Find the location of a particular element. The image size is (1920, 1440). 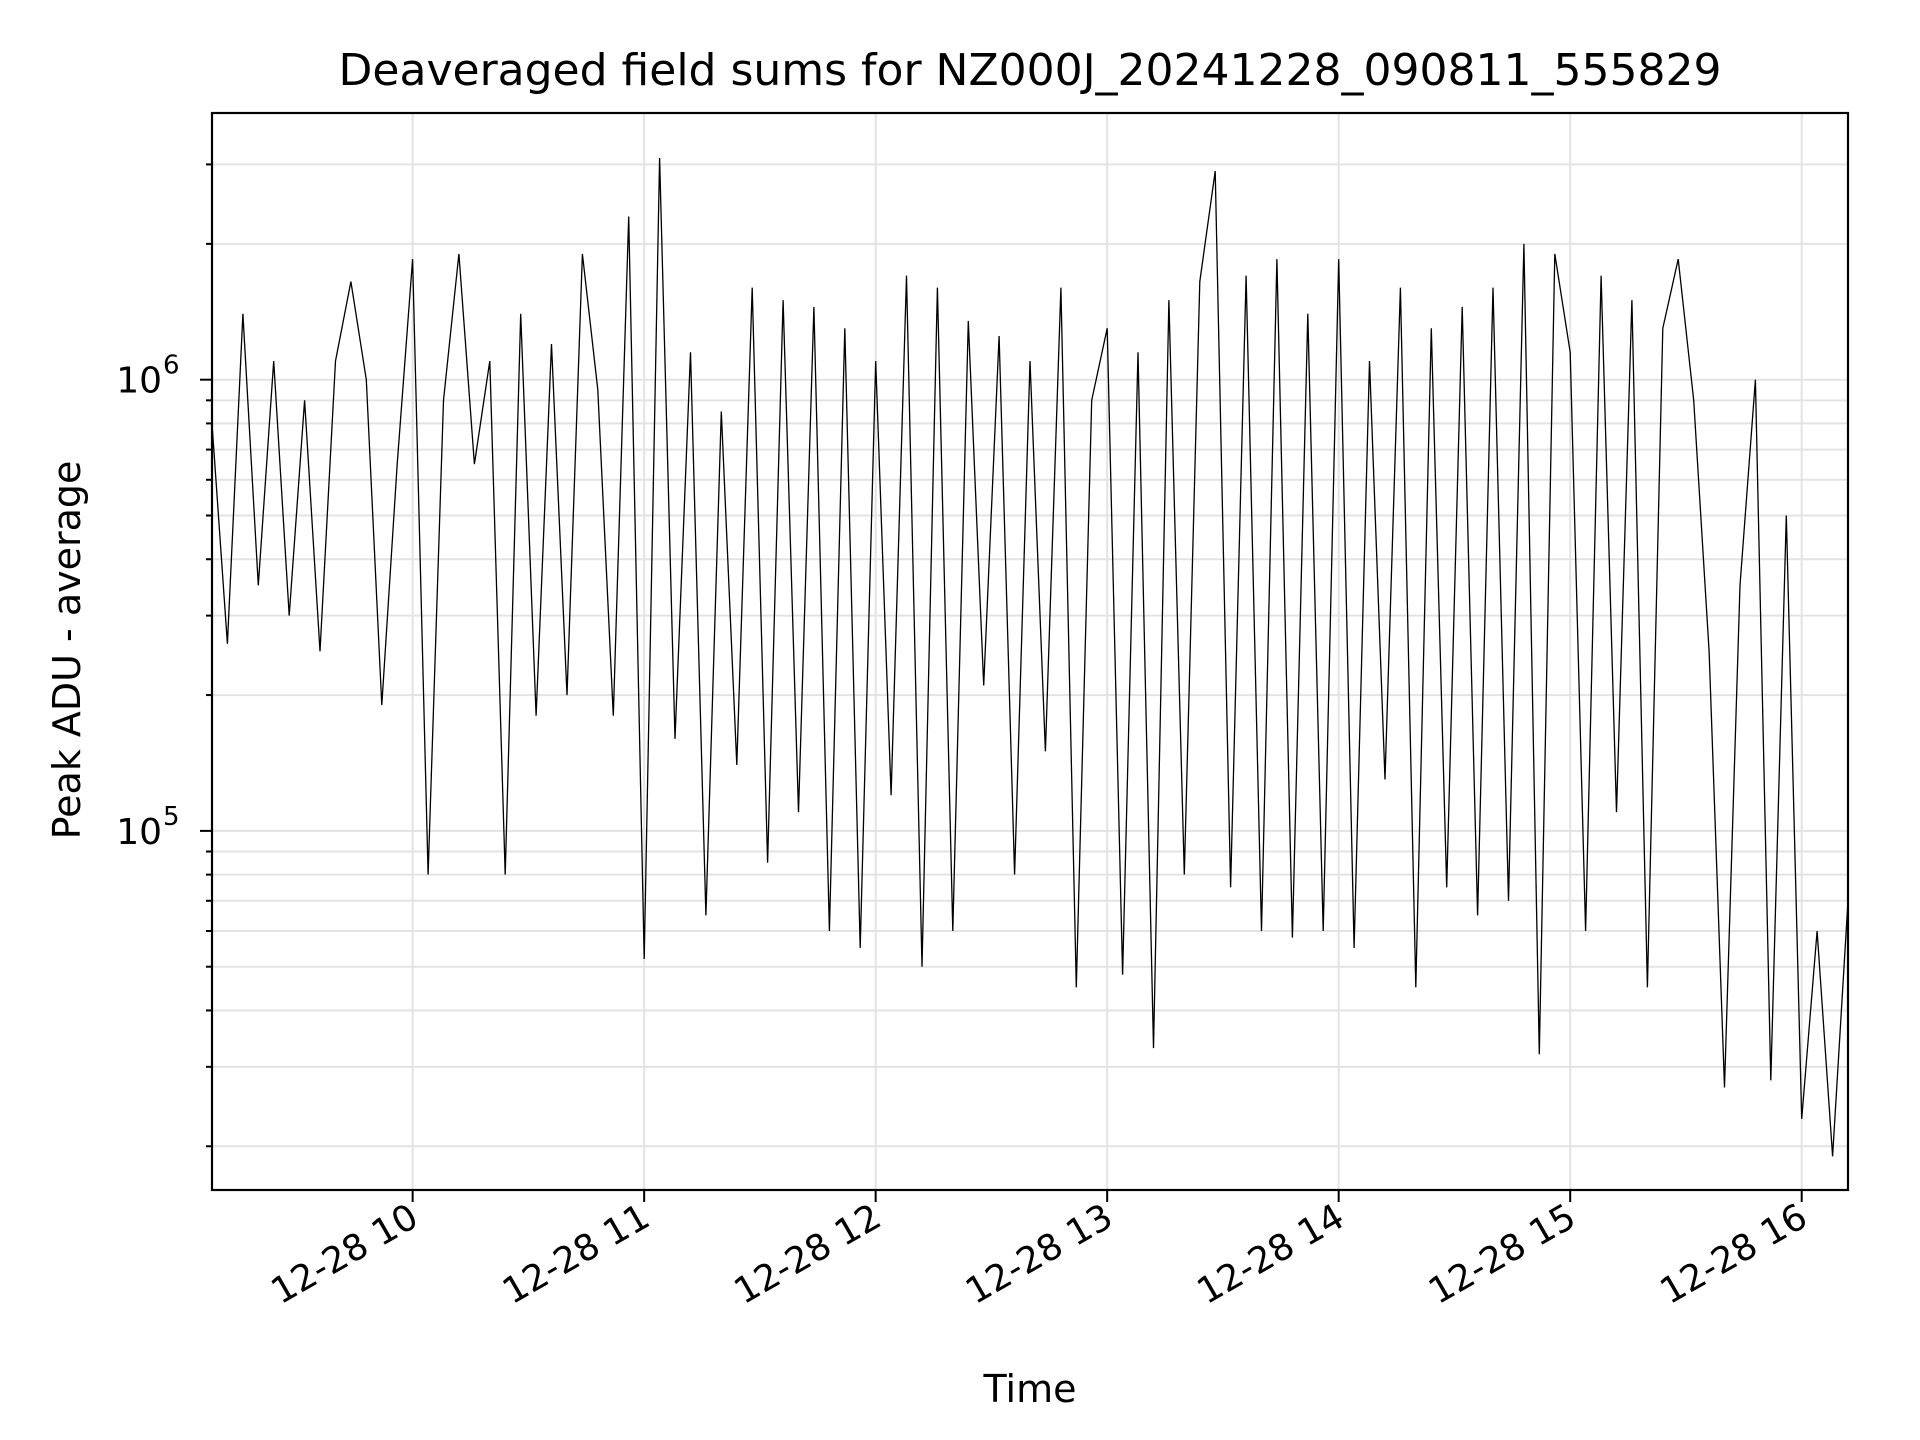

x-tick-label: 12-28 10 is located at coordinates (344, 1254).